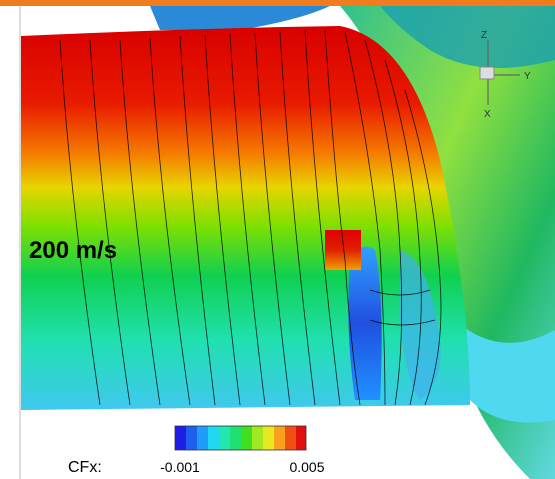  I want to click on top-bar, so click(277, 3).